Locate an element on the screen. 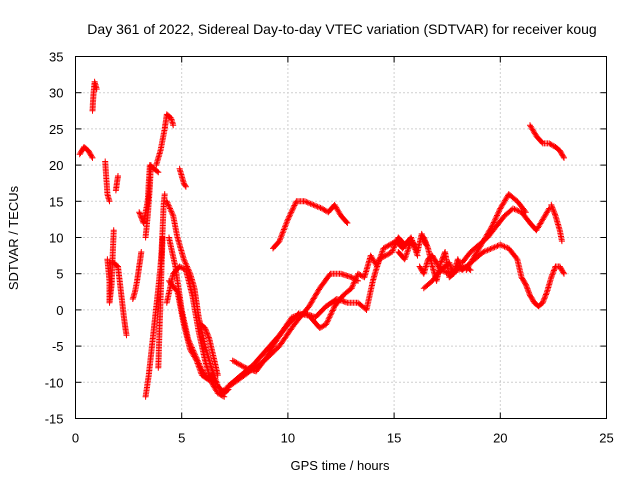 The image size is (640, 480). y-tick-label: 35 is located at coordinates (56, 57).